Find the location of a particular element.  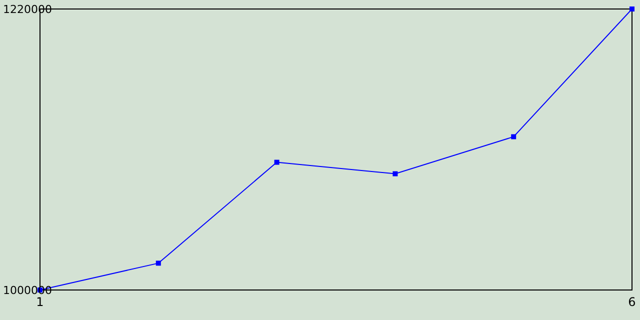

x-tick-label: 6 is located at coordinates (632, 302).